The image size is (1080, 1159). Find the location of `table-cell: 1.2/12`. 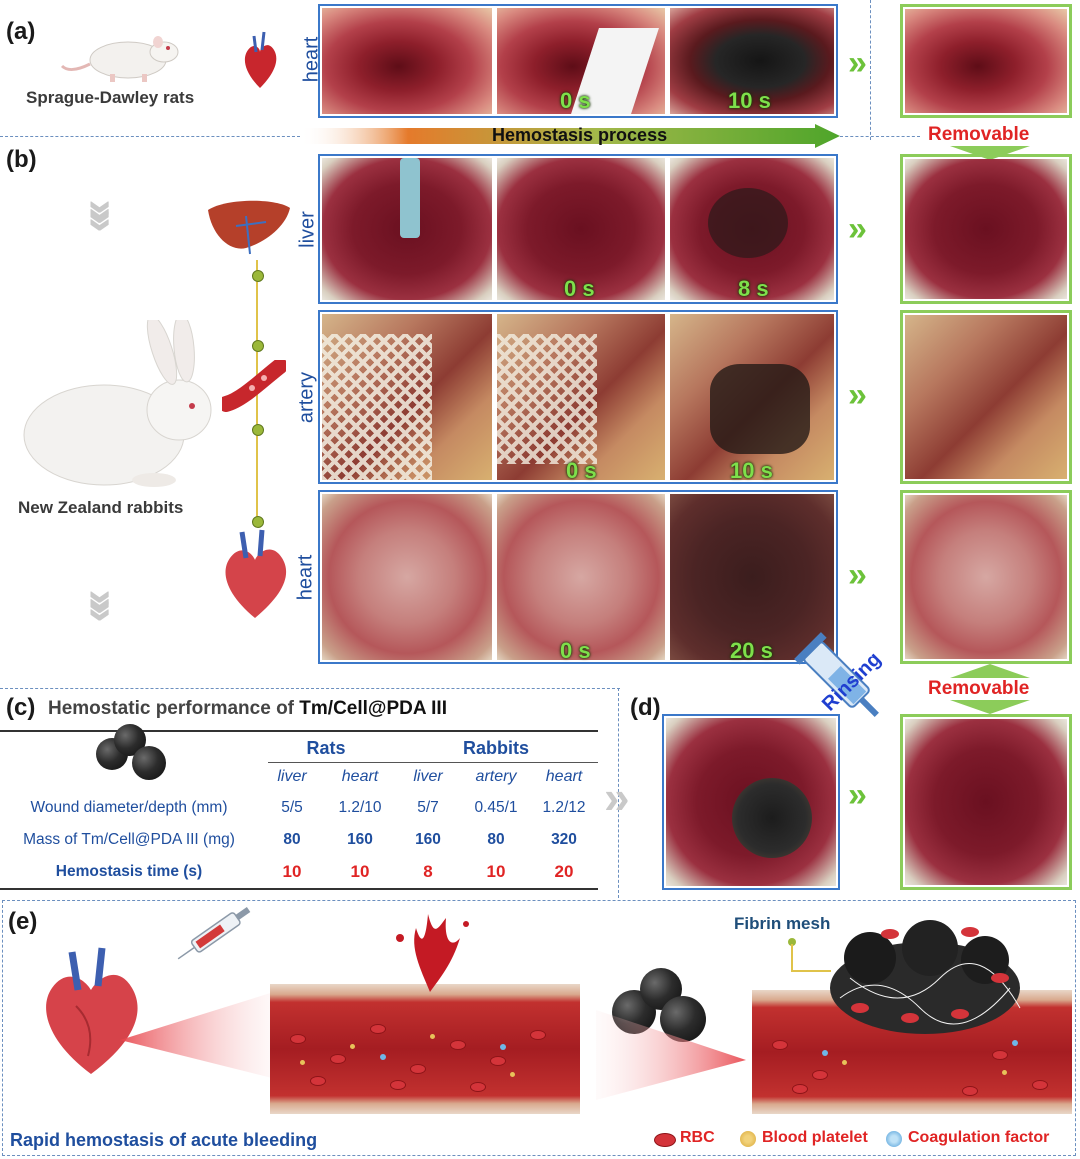

table-cell: 1.2/12 is located at coordinates (564, 807).